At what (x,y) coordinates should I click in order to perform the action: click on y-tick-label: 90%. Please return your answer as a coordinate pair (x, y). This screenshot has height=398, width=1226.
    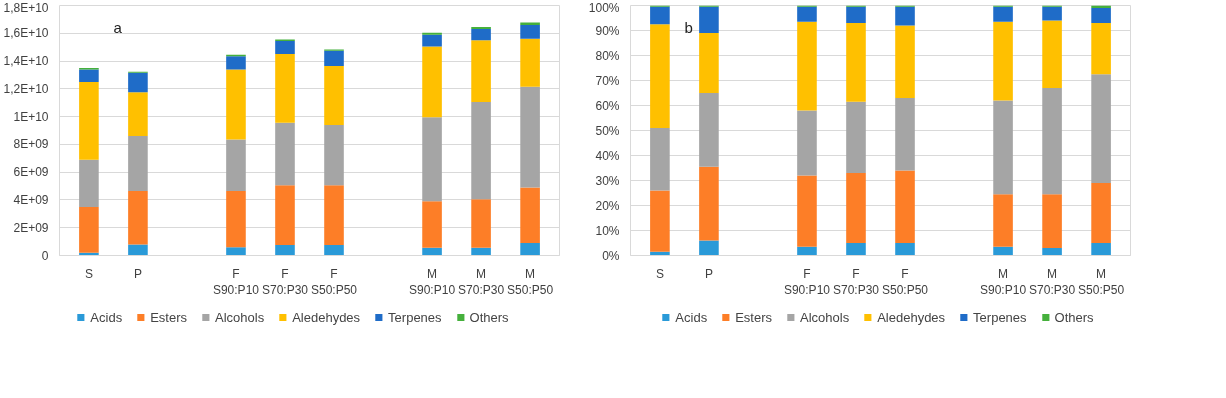
    Looking at the image, I should click on (607, 30).